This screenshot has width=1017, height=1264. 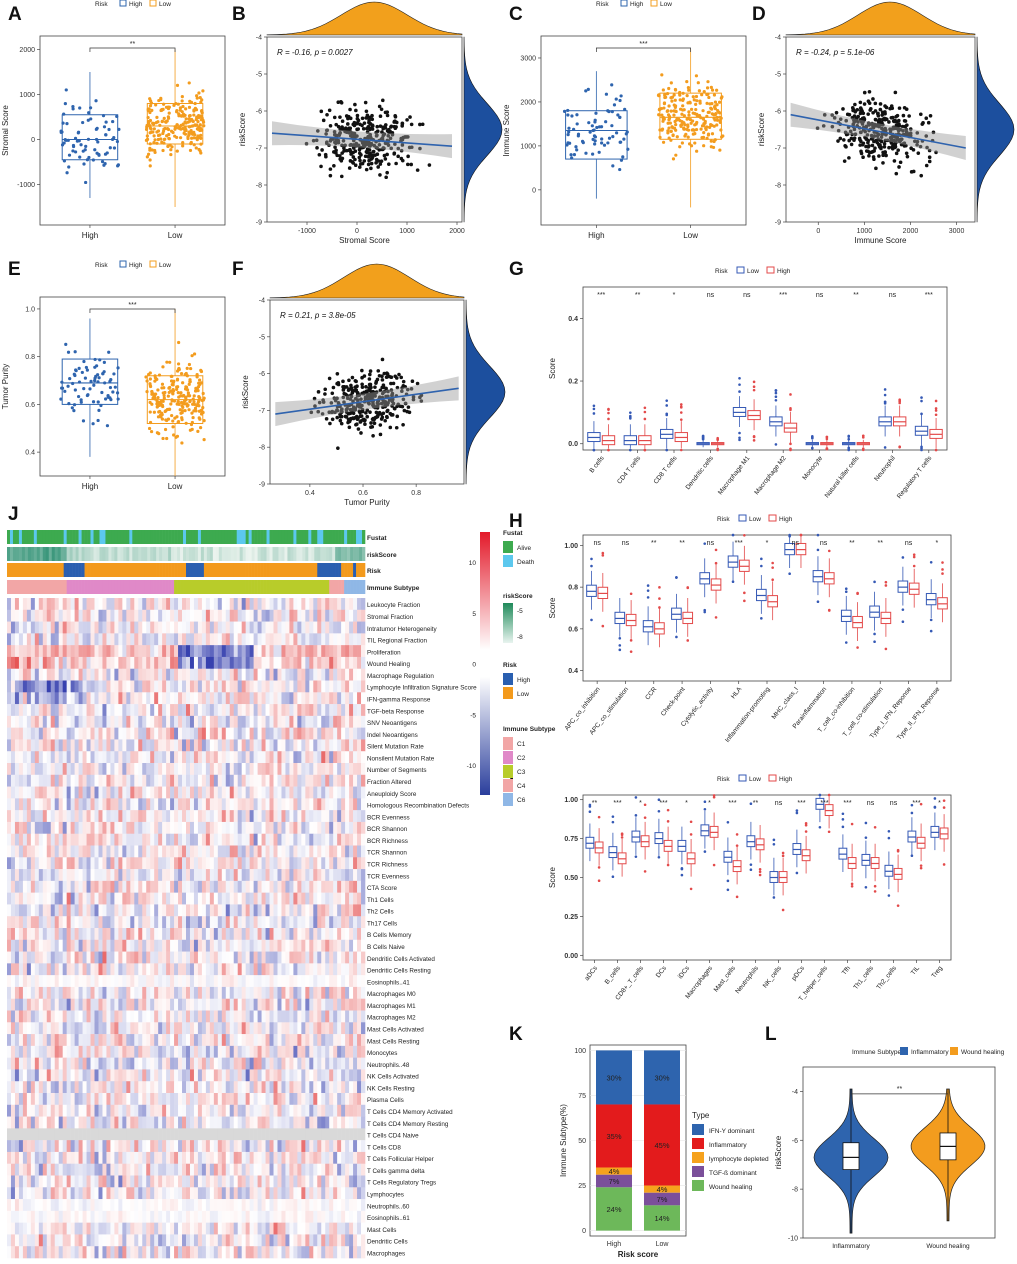 I want to click on significance-bracket, so click(x=132, y=49).